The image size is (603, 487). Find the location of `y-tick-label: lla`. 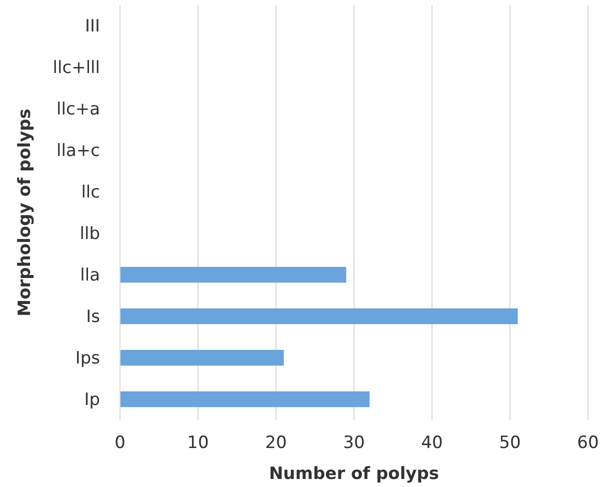

y-tick-label: lla is located at coordinates (90, 276).